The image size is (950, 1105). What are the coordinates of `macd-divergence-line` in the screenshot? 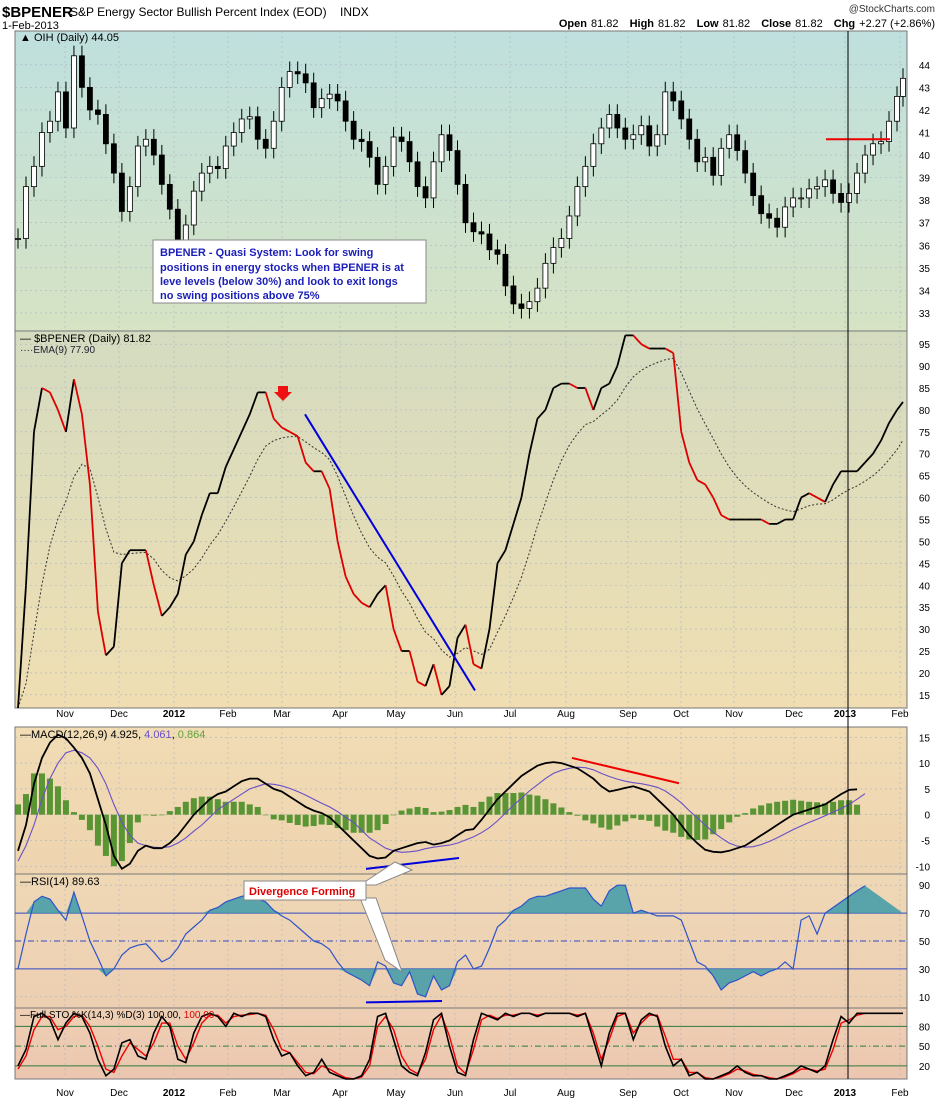 It's located at (412, 863).